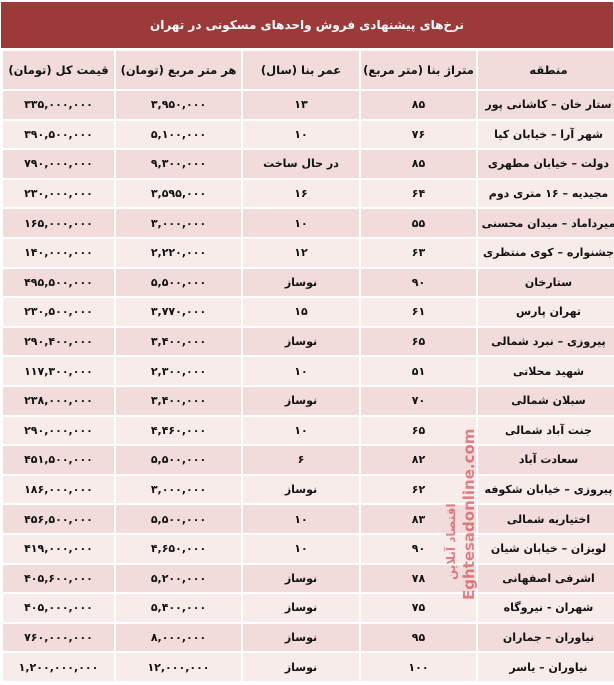  What do you see at coordinates (418, 252) in the screenshot?
I see `cell-area: ۶۳` at bounding box center [418, 252].